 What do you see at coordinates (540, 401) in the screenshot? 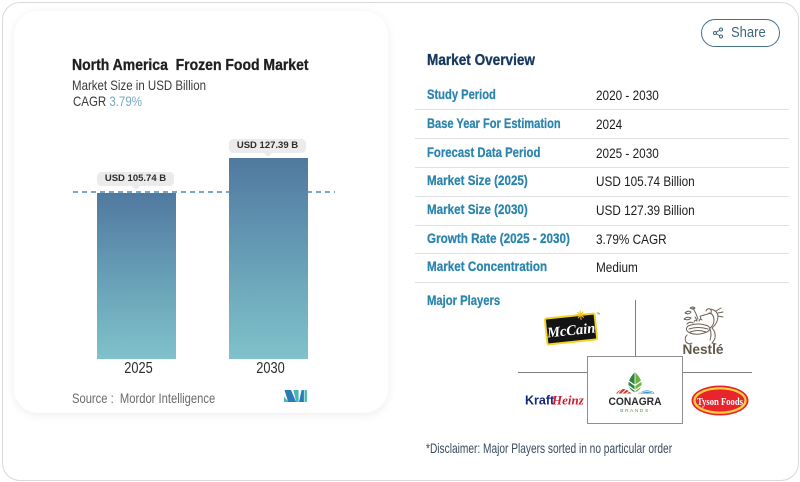
I see `svg-text: Kraft` at bounding box center [540, 401].